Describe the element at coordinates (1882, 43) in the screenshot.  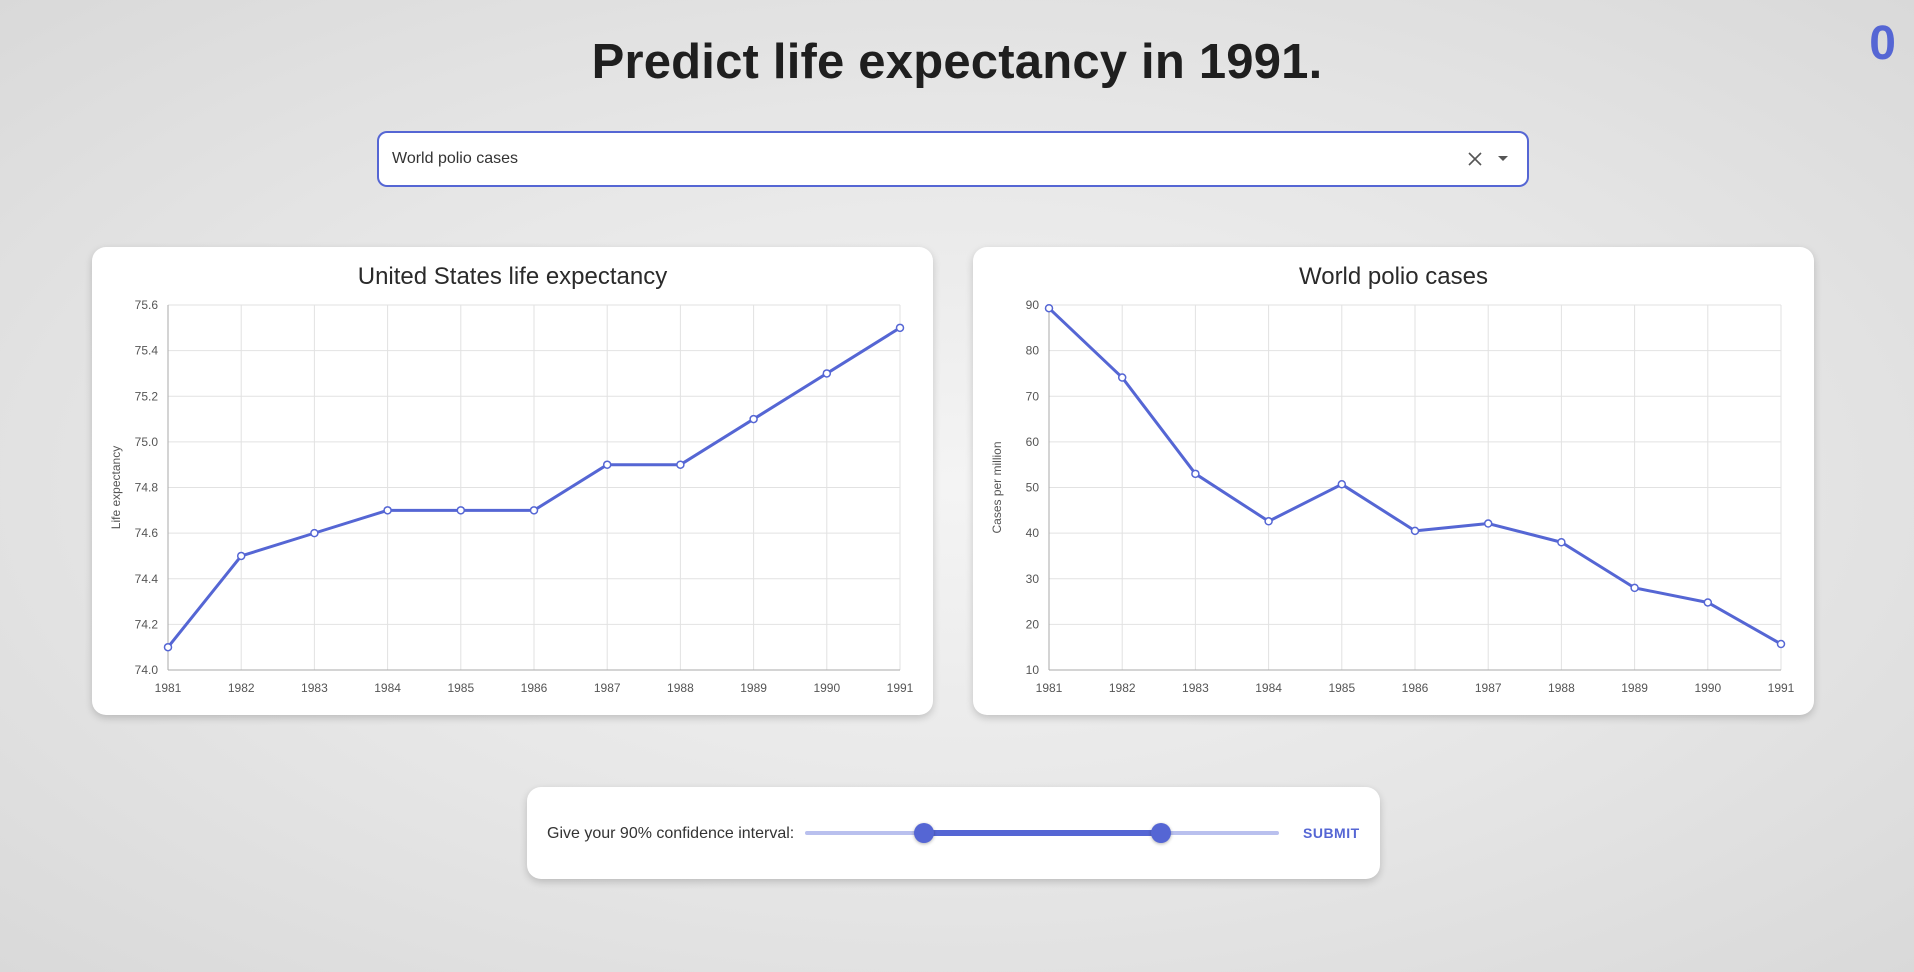
I see `score-counter: 0` at that location.